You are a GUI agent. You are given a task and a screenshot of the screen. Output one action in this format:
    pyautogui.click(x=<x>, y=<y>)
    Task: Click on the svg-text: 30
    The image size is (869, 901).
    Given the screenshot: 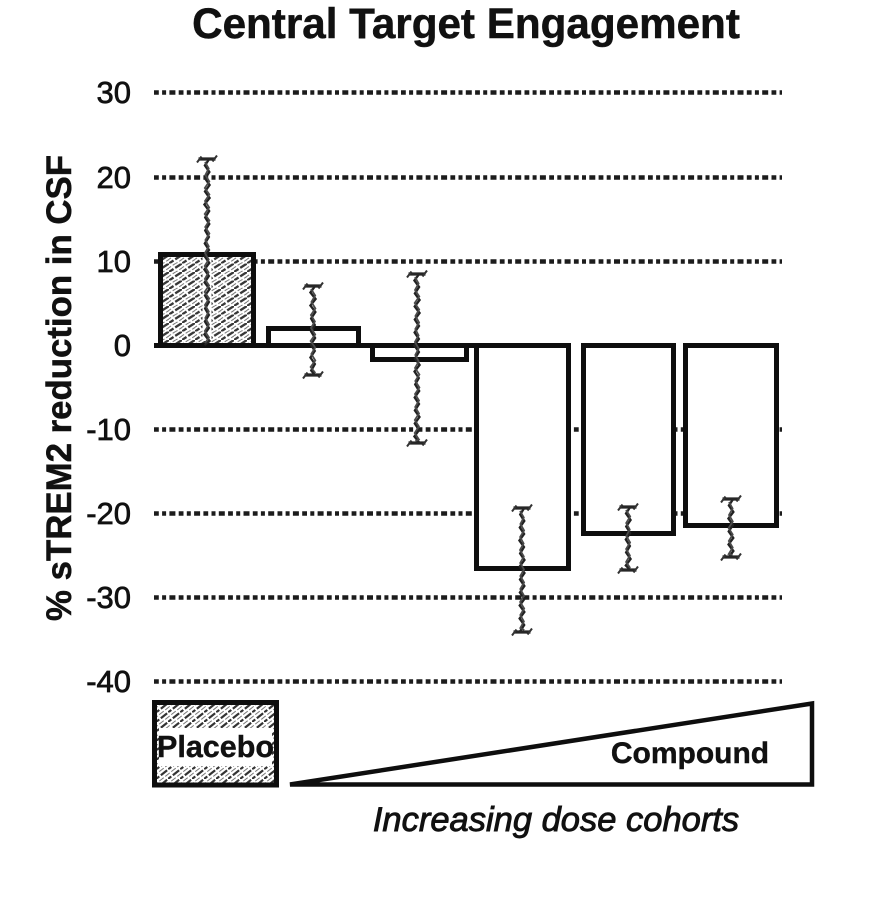 What is the action you would take?
    pyautogui.click(x=114, y=92)
    